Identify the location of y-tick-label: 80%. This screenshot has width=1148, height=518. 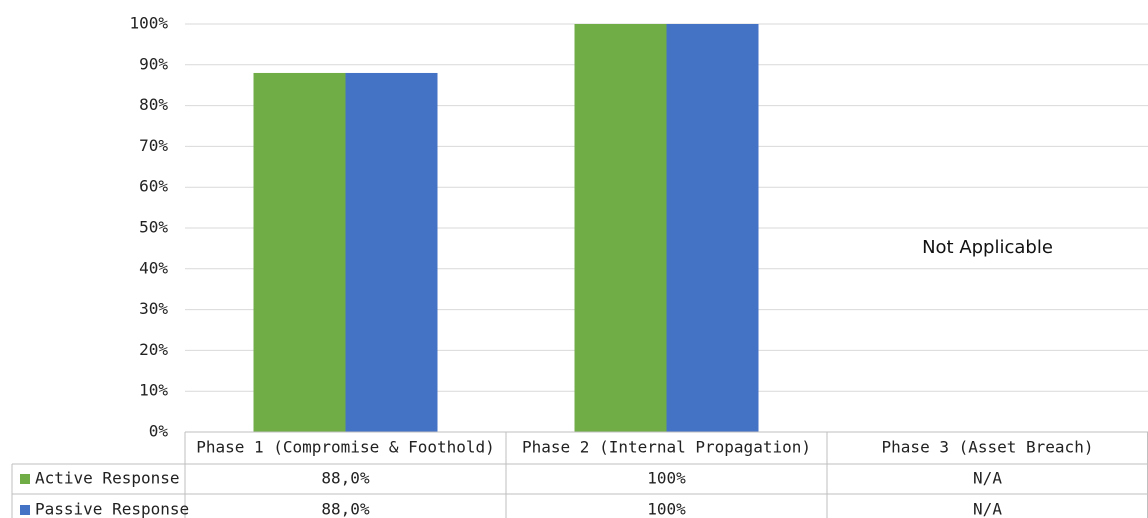
(153, 104).